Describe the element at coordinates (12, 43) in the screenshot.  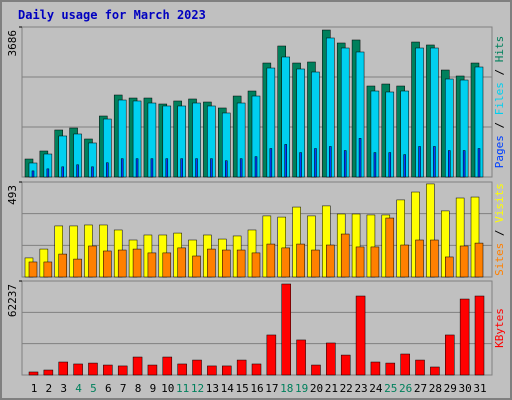
I see `y-tick-label: 3686` at that location.